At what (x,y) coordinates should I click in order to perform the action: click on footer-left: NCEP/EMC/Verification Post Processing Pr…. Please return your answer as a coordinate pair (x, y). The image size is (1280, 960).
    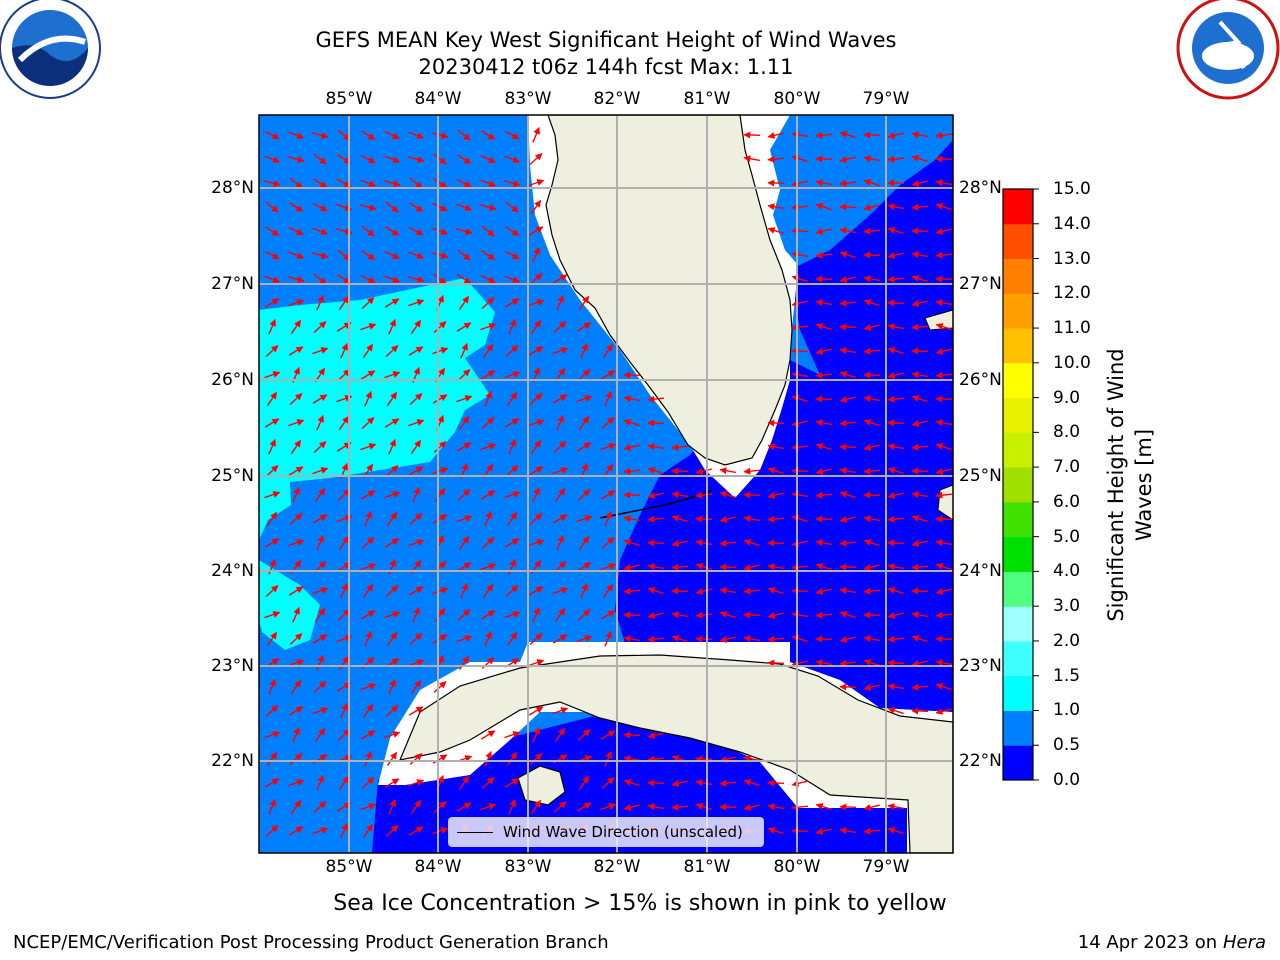
    Looking at the image, I should click on (311, 942).